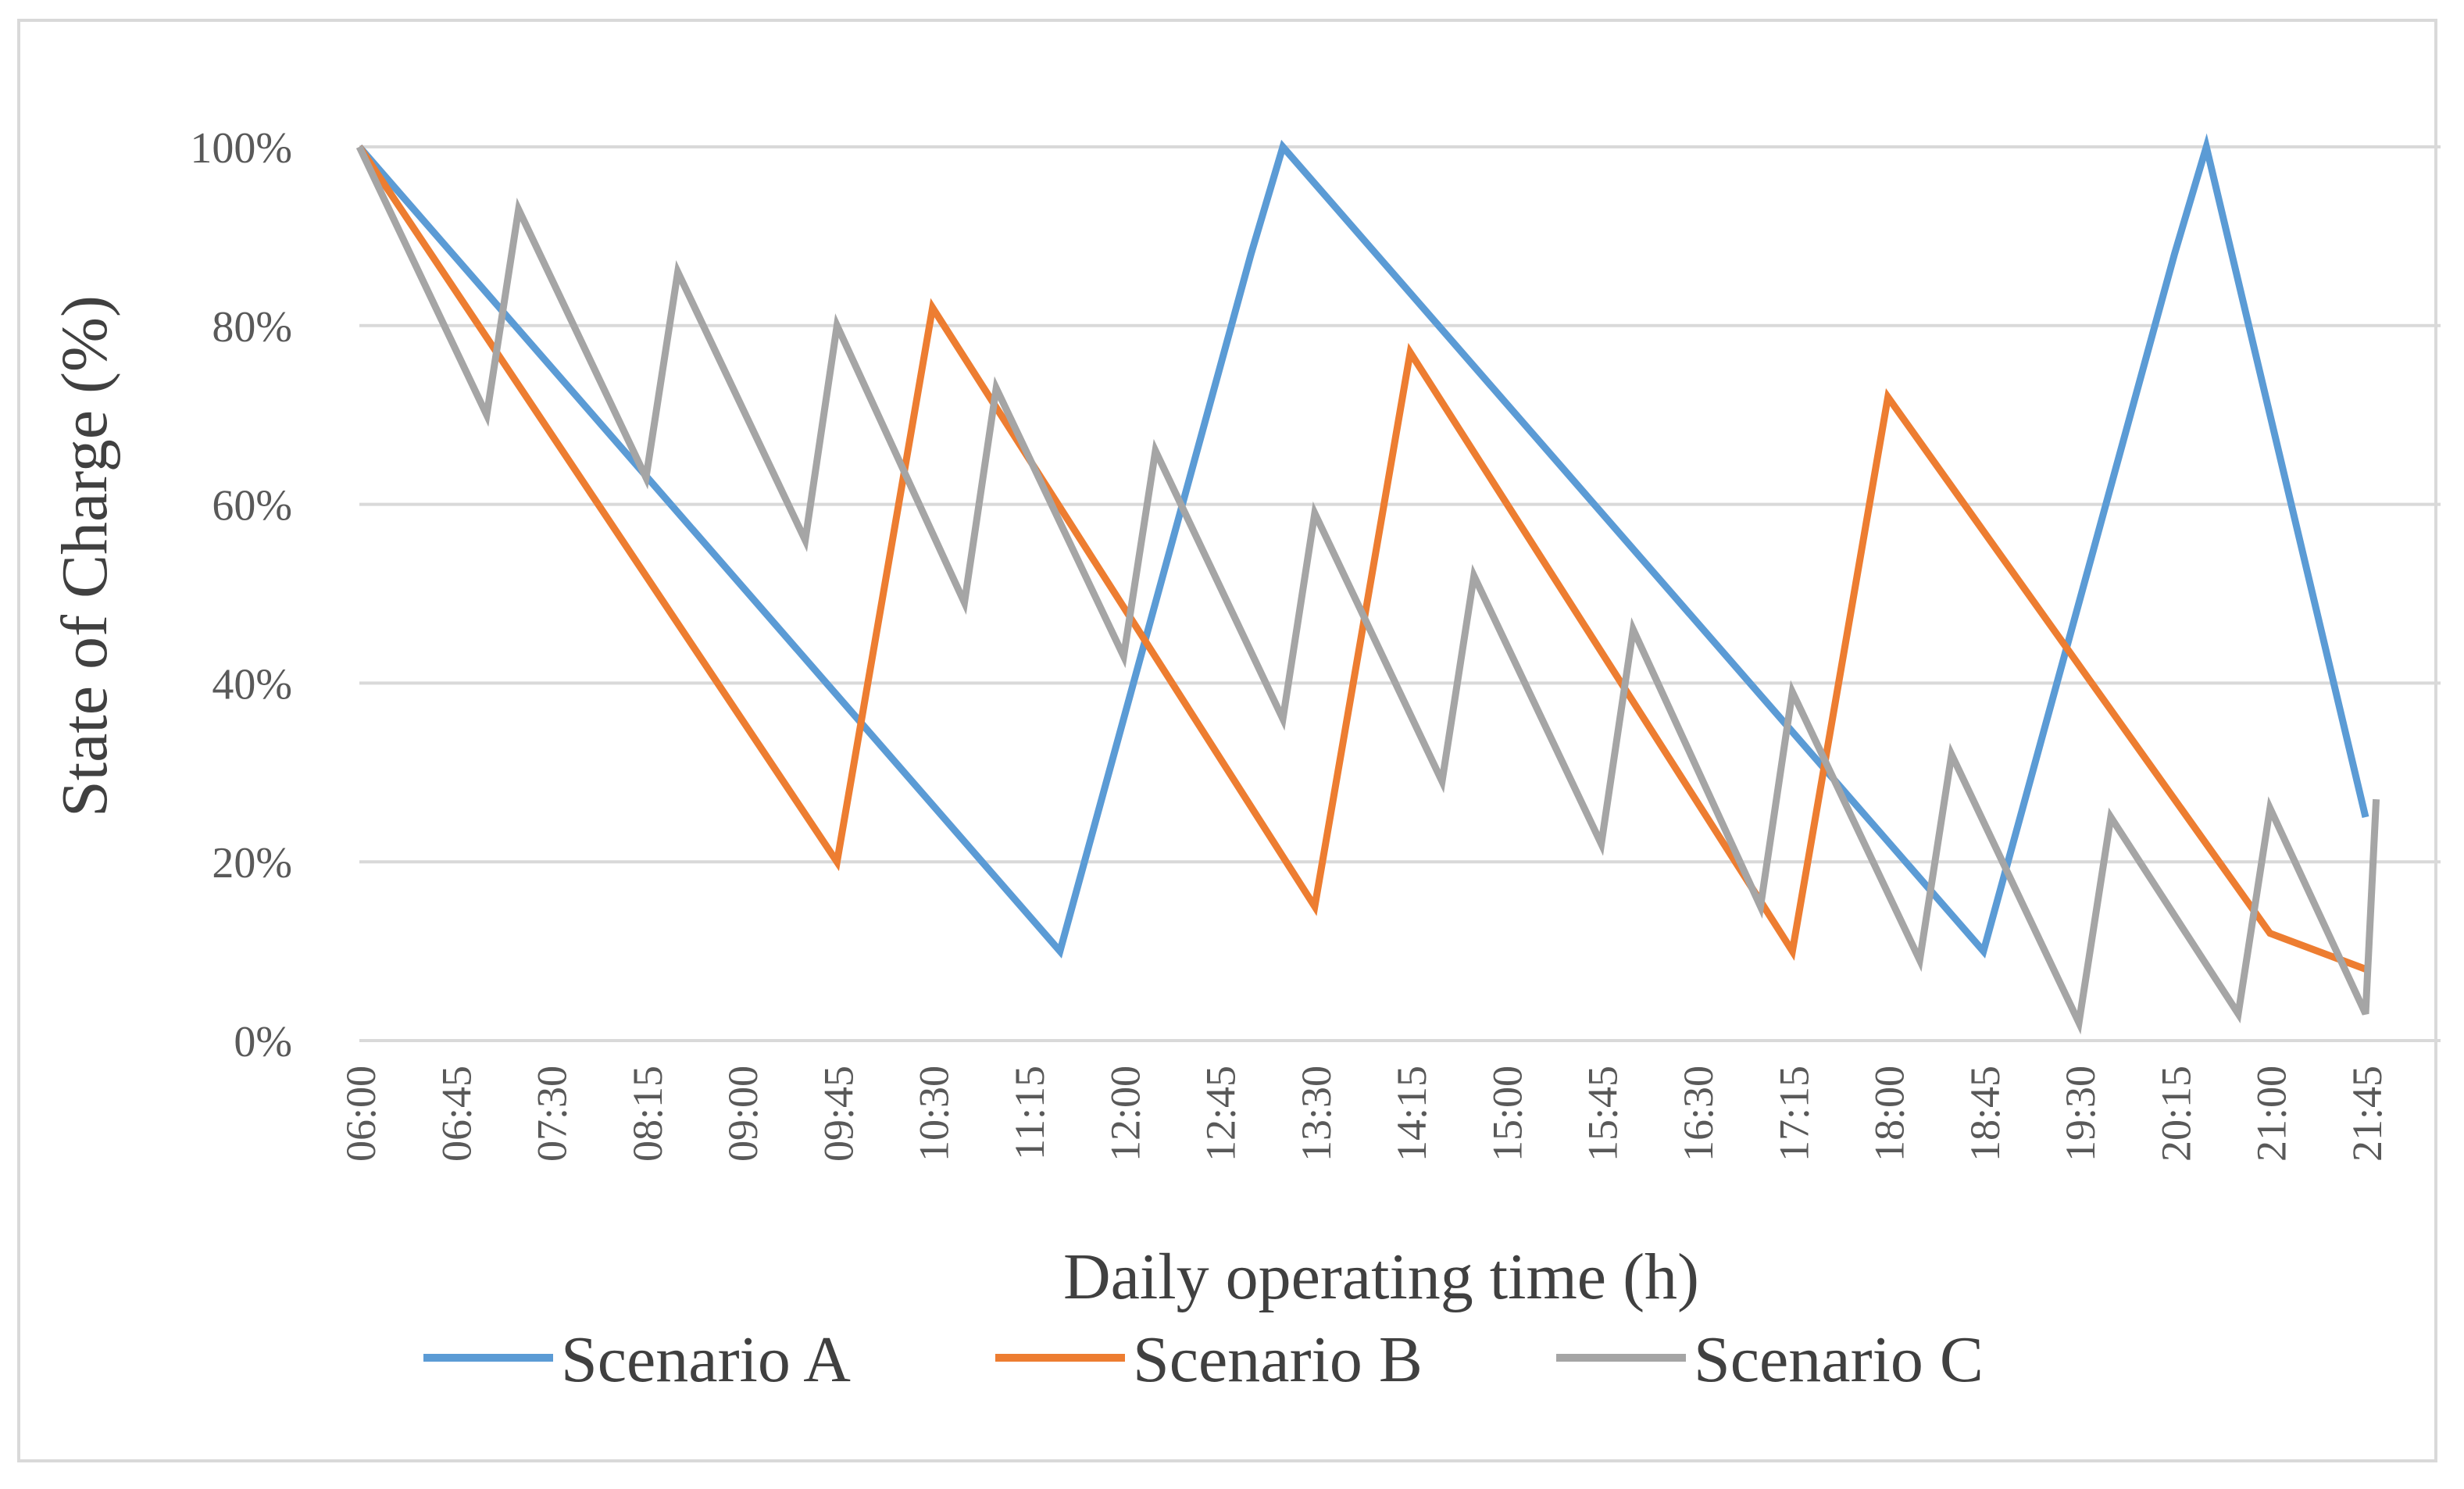 This screenshot has height=1489, width=2464. What do you see at coordinates (1507, 1114) in the screenshot?
I see `x-tick-label: 15:00` at bounding box center [1507, 1114].